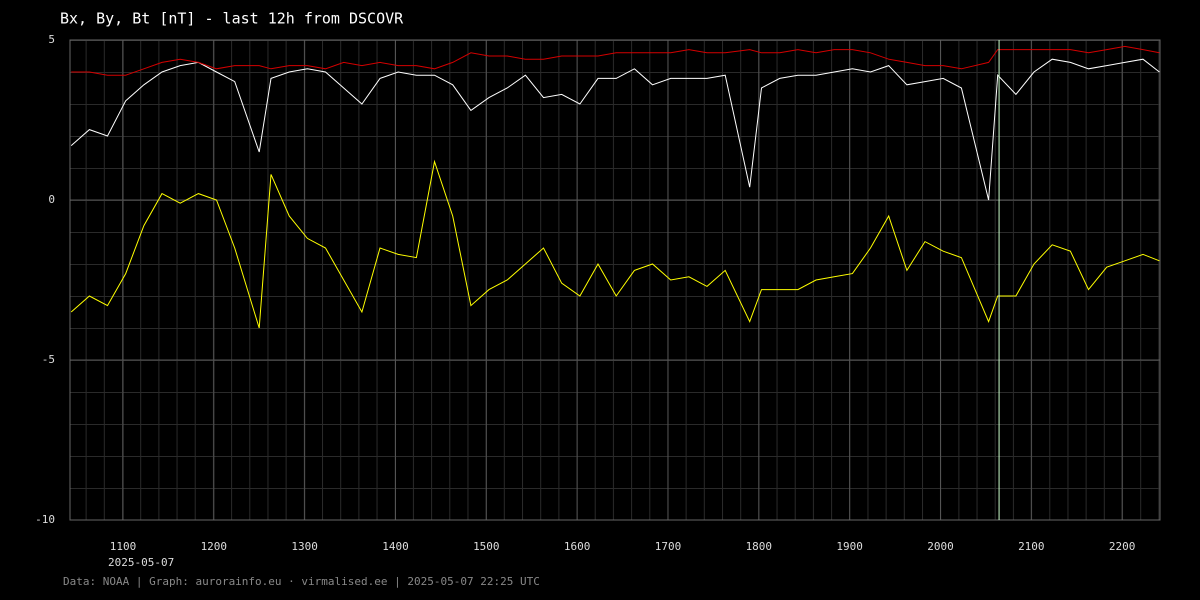 The width and height of the screenshot is (1200, 600). Describe the element at coordinates (45, 519) in the screenshot. I see `y-tick-label: -10` at that location.